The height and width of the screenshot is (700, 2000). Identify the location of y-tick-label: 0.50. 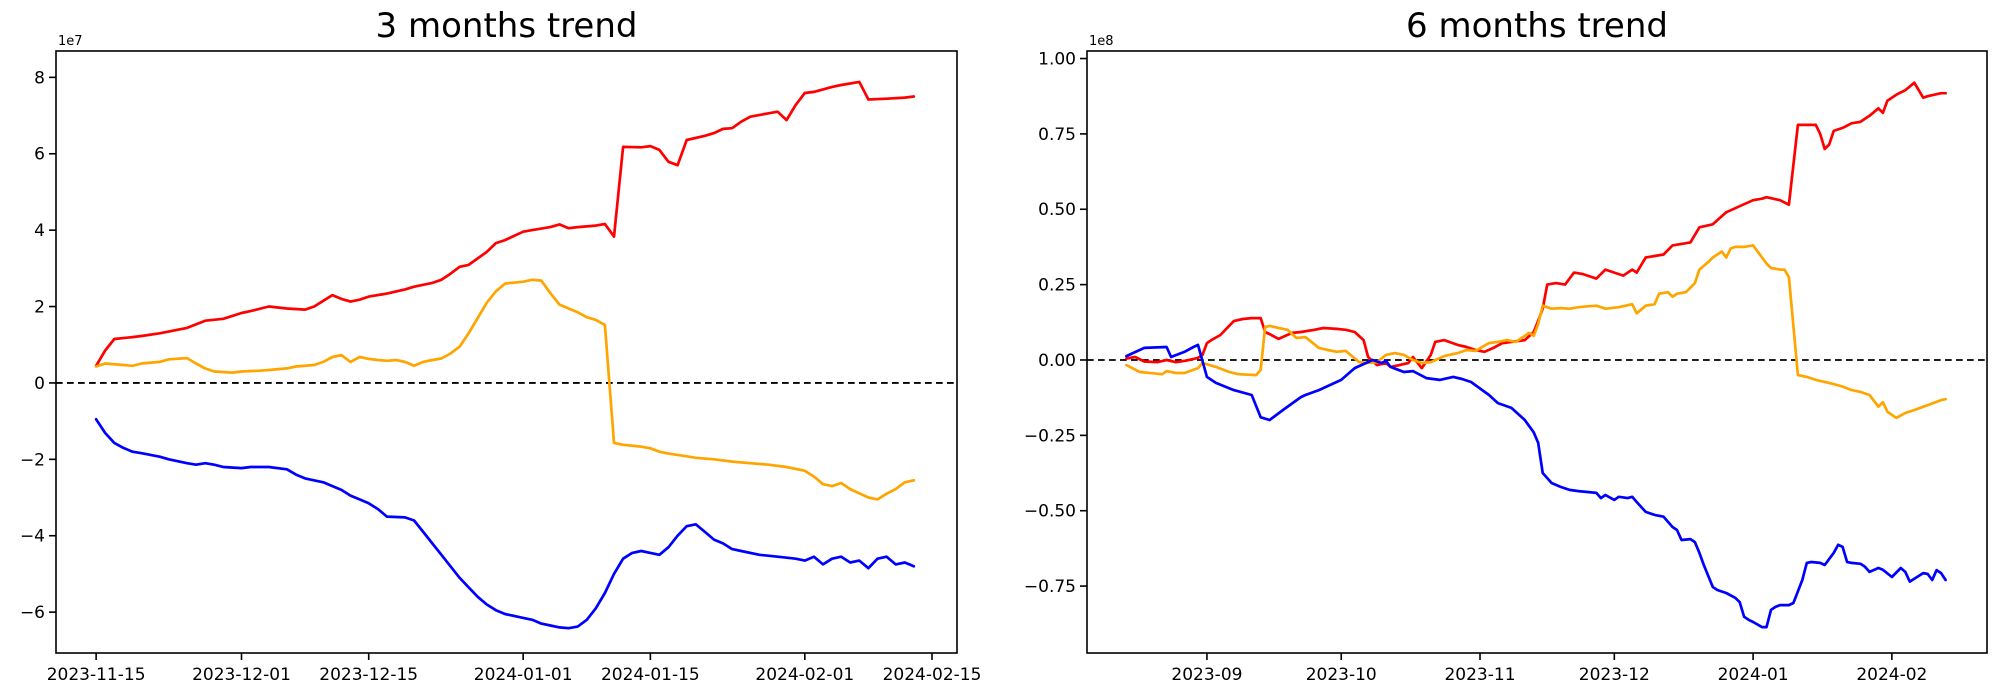
(1057, 210).